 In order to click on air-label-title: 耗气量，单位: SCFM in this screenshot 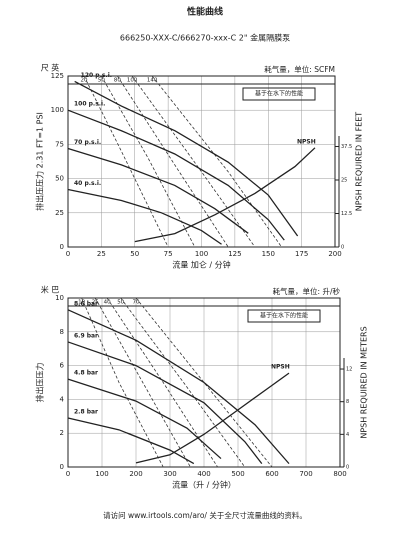, I will do `click(299, 69)`.